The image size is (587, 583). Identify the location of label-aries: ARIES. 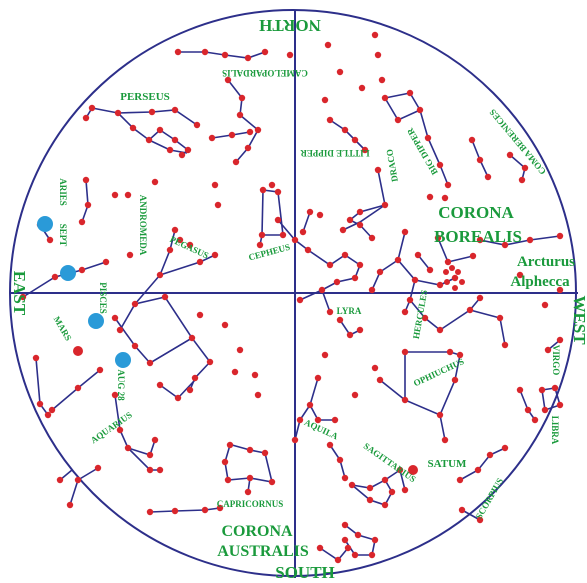
(63, 192).